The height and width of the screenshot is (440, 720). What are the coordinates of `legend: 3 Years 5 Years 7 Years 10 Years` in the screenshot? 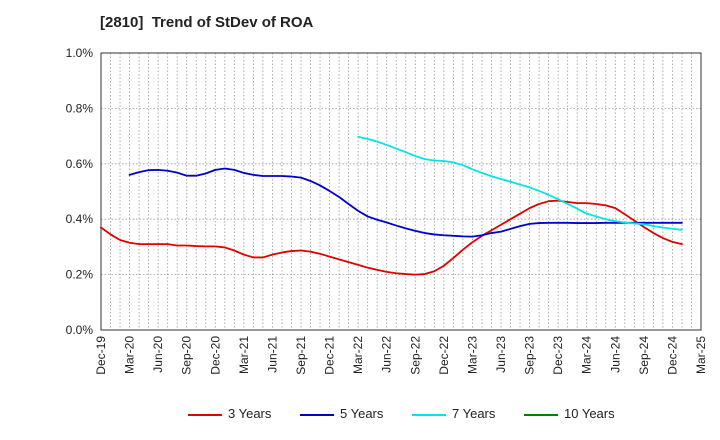 It's located at (360, 415).